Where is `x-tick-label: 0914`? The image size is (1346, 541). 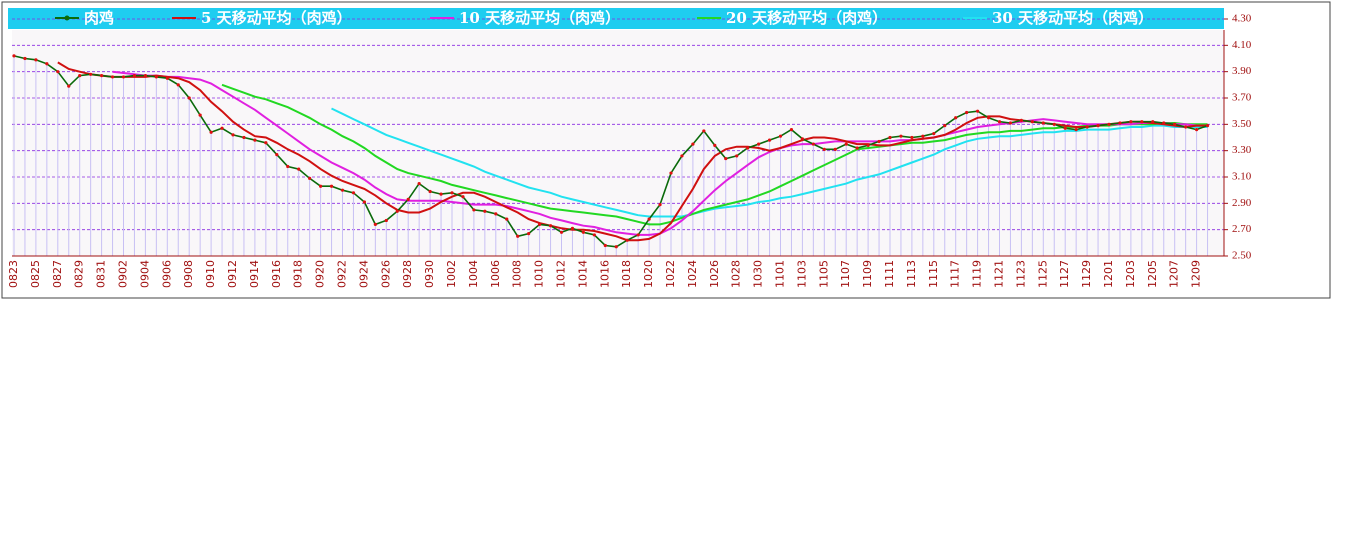
x-tick-label: 0914 is located at coordinates (254, 274).